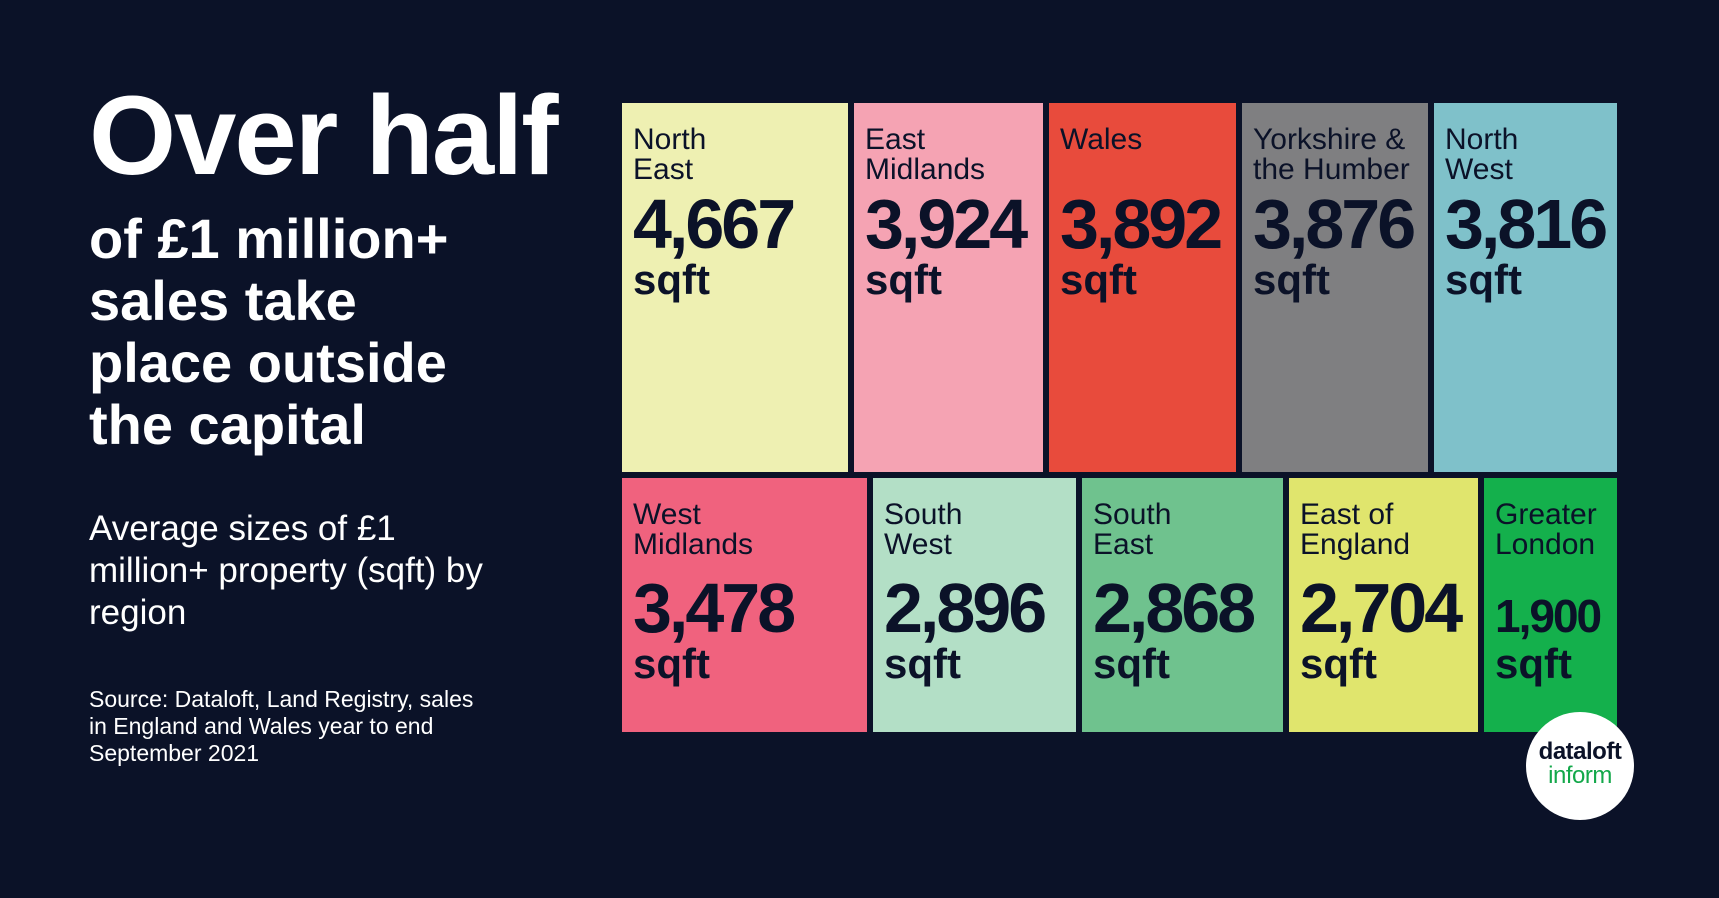 The width and height of the screenshot is (1719, 898). Describe the element at coordinates (714, 608) in the screenshot. I see `tile-value: 3,478` at that location.